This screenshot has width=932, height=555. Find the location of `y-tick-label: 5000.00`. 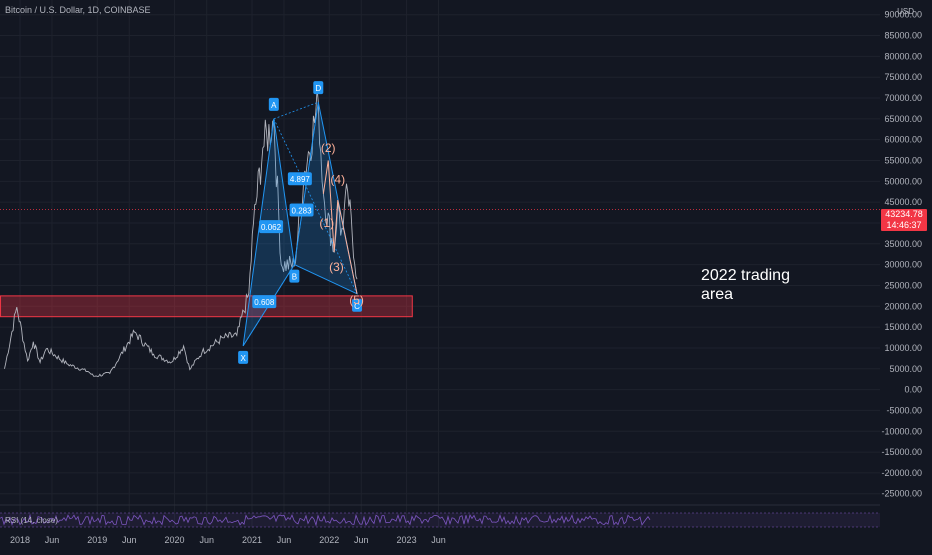

y-tick-label: 5000.00 is located at coordinates (905, 369).